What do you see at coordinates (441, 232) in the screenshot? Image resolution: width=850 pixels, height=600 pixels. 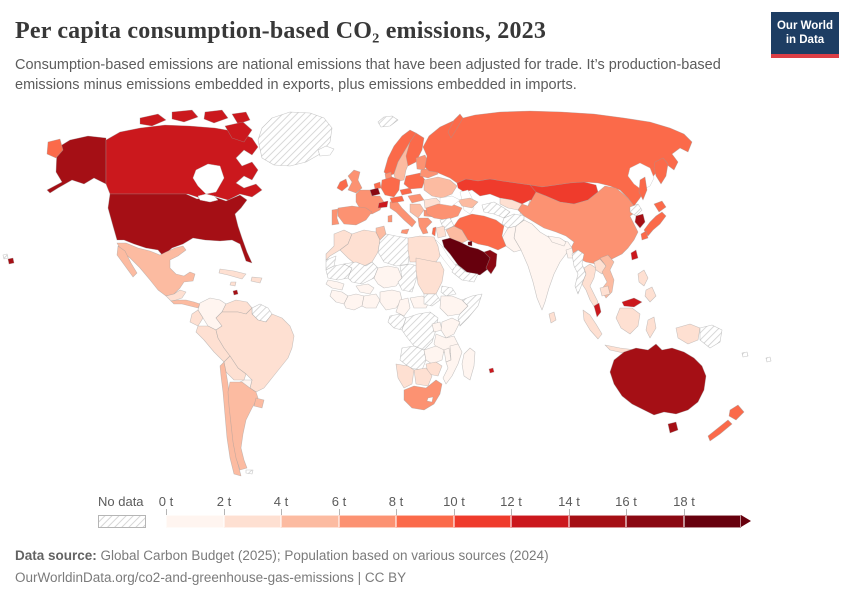 I see `country-jordan` at bounding box center [441, 232].